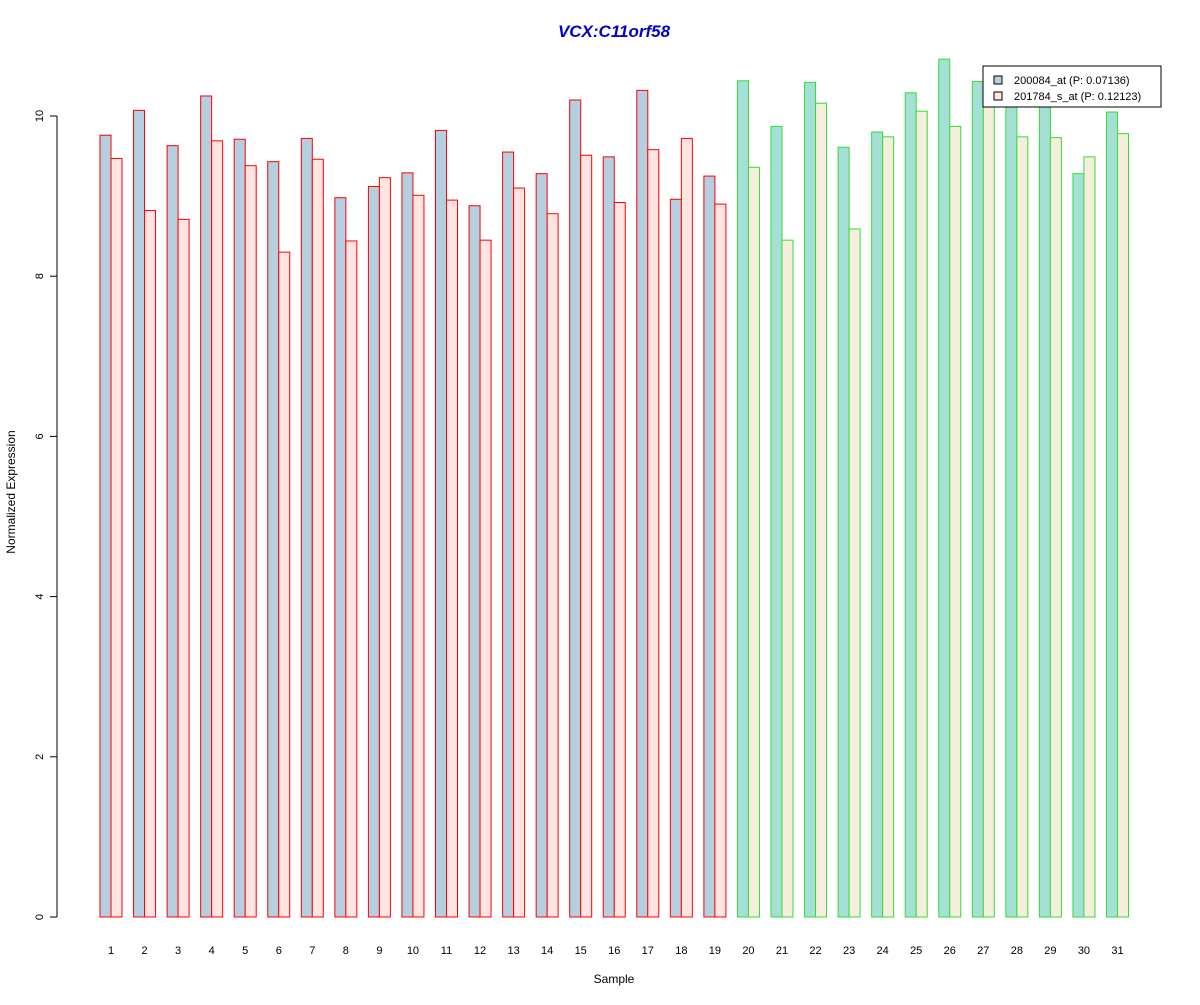 Image resolution: width=1200 pixels, height=1005 pixels. What do you see at coordinates (681, 951) in the screenshot?
I see `x-axis-tick-label: 18` at bounding box center [681, 951].